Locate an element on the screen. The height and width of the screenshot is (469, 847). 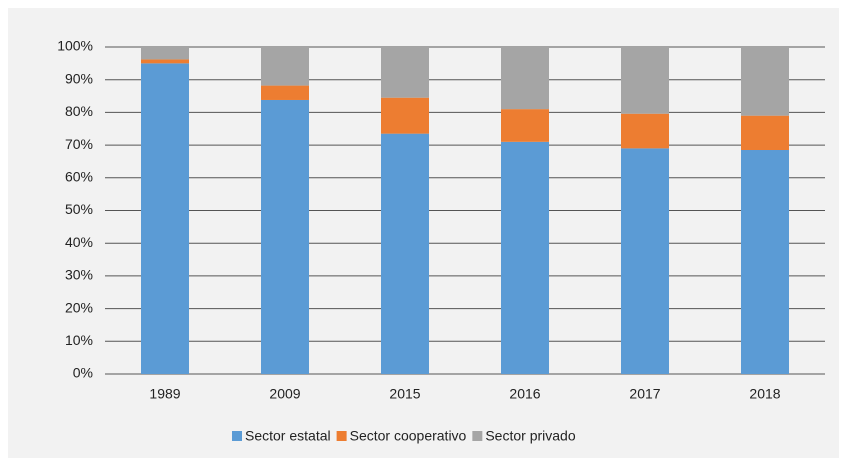
y-tick-label: 10% is located at coordinates (79, 340).